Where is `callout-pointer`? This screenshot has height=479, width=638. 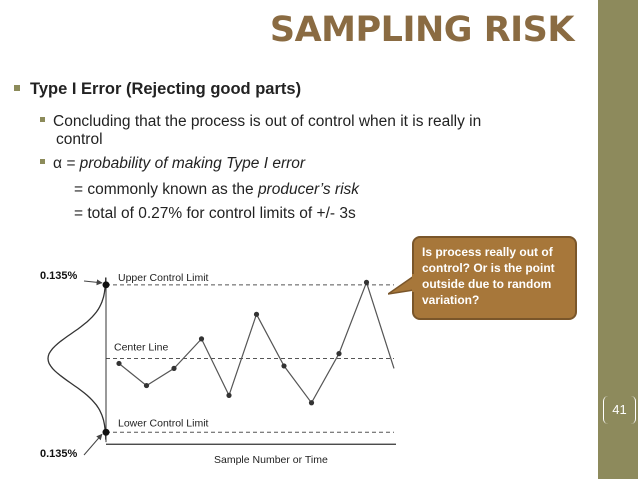 callout-pointer is located at coordinates (402, 284).